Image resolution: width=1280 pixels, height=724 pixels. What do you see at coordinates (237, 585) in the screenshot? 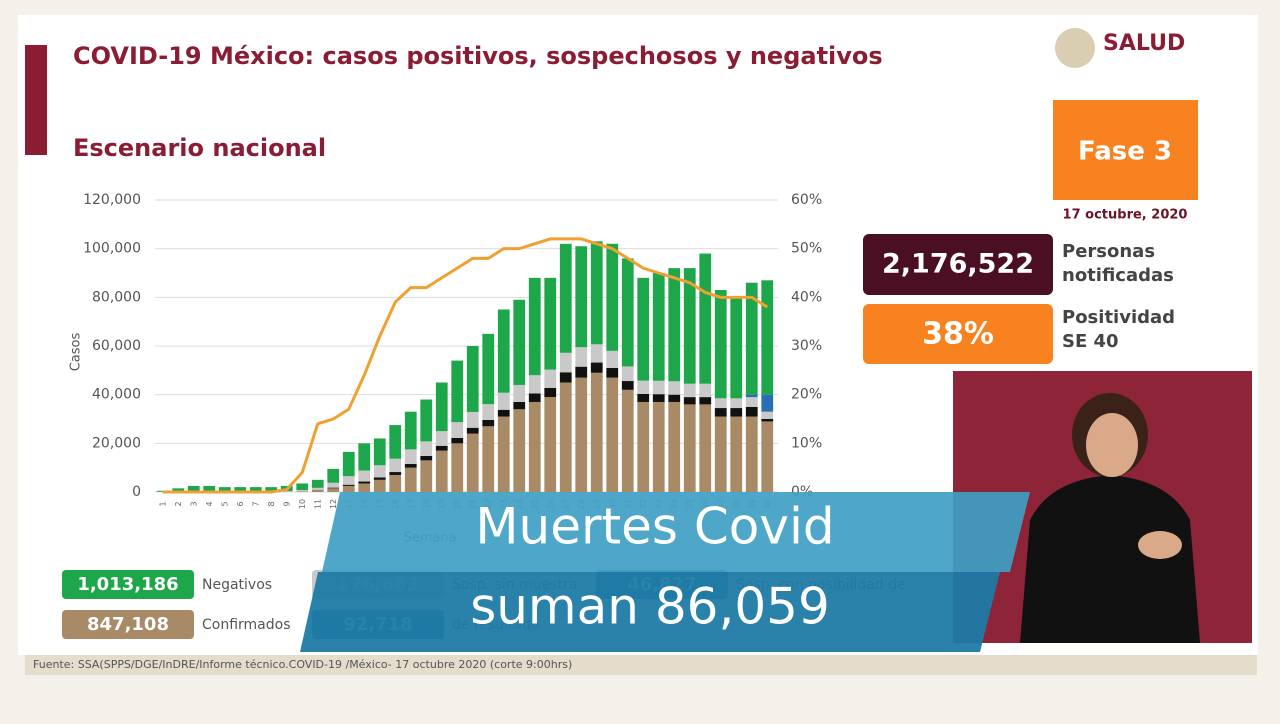
I see `legend-label: Negativos` at bounding box center [237, 585].